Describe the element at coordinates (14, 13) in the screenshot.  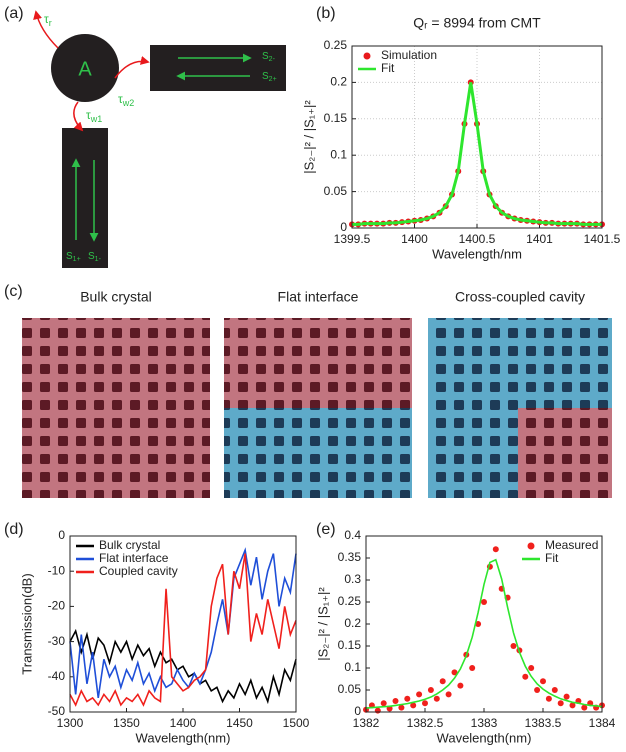
I see `panel-label: (a)` at that location.